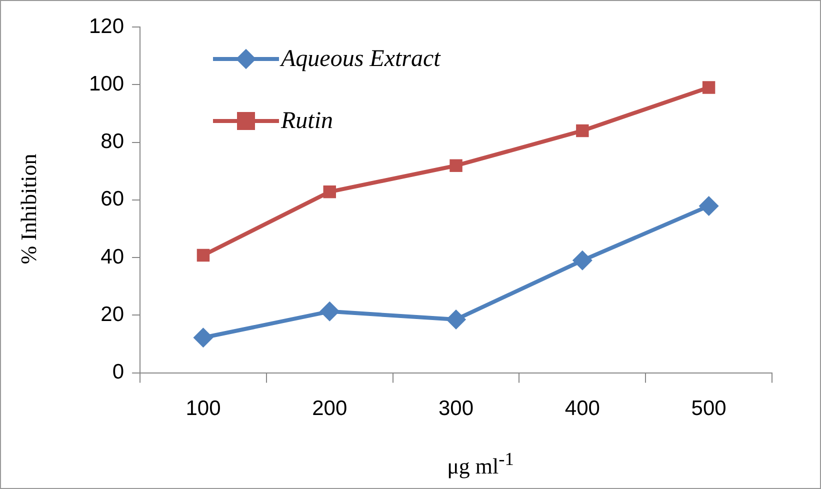 The width and height of the screenshot is (821, 489). I want to click on y-axis-title: % Inhibition, so click(29, 209).